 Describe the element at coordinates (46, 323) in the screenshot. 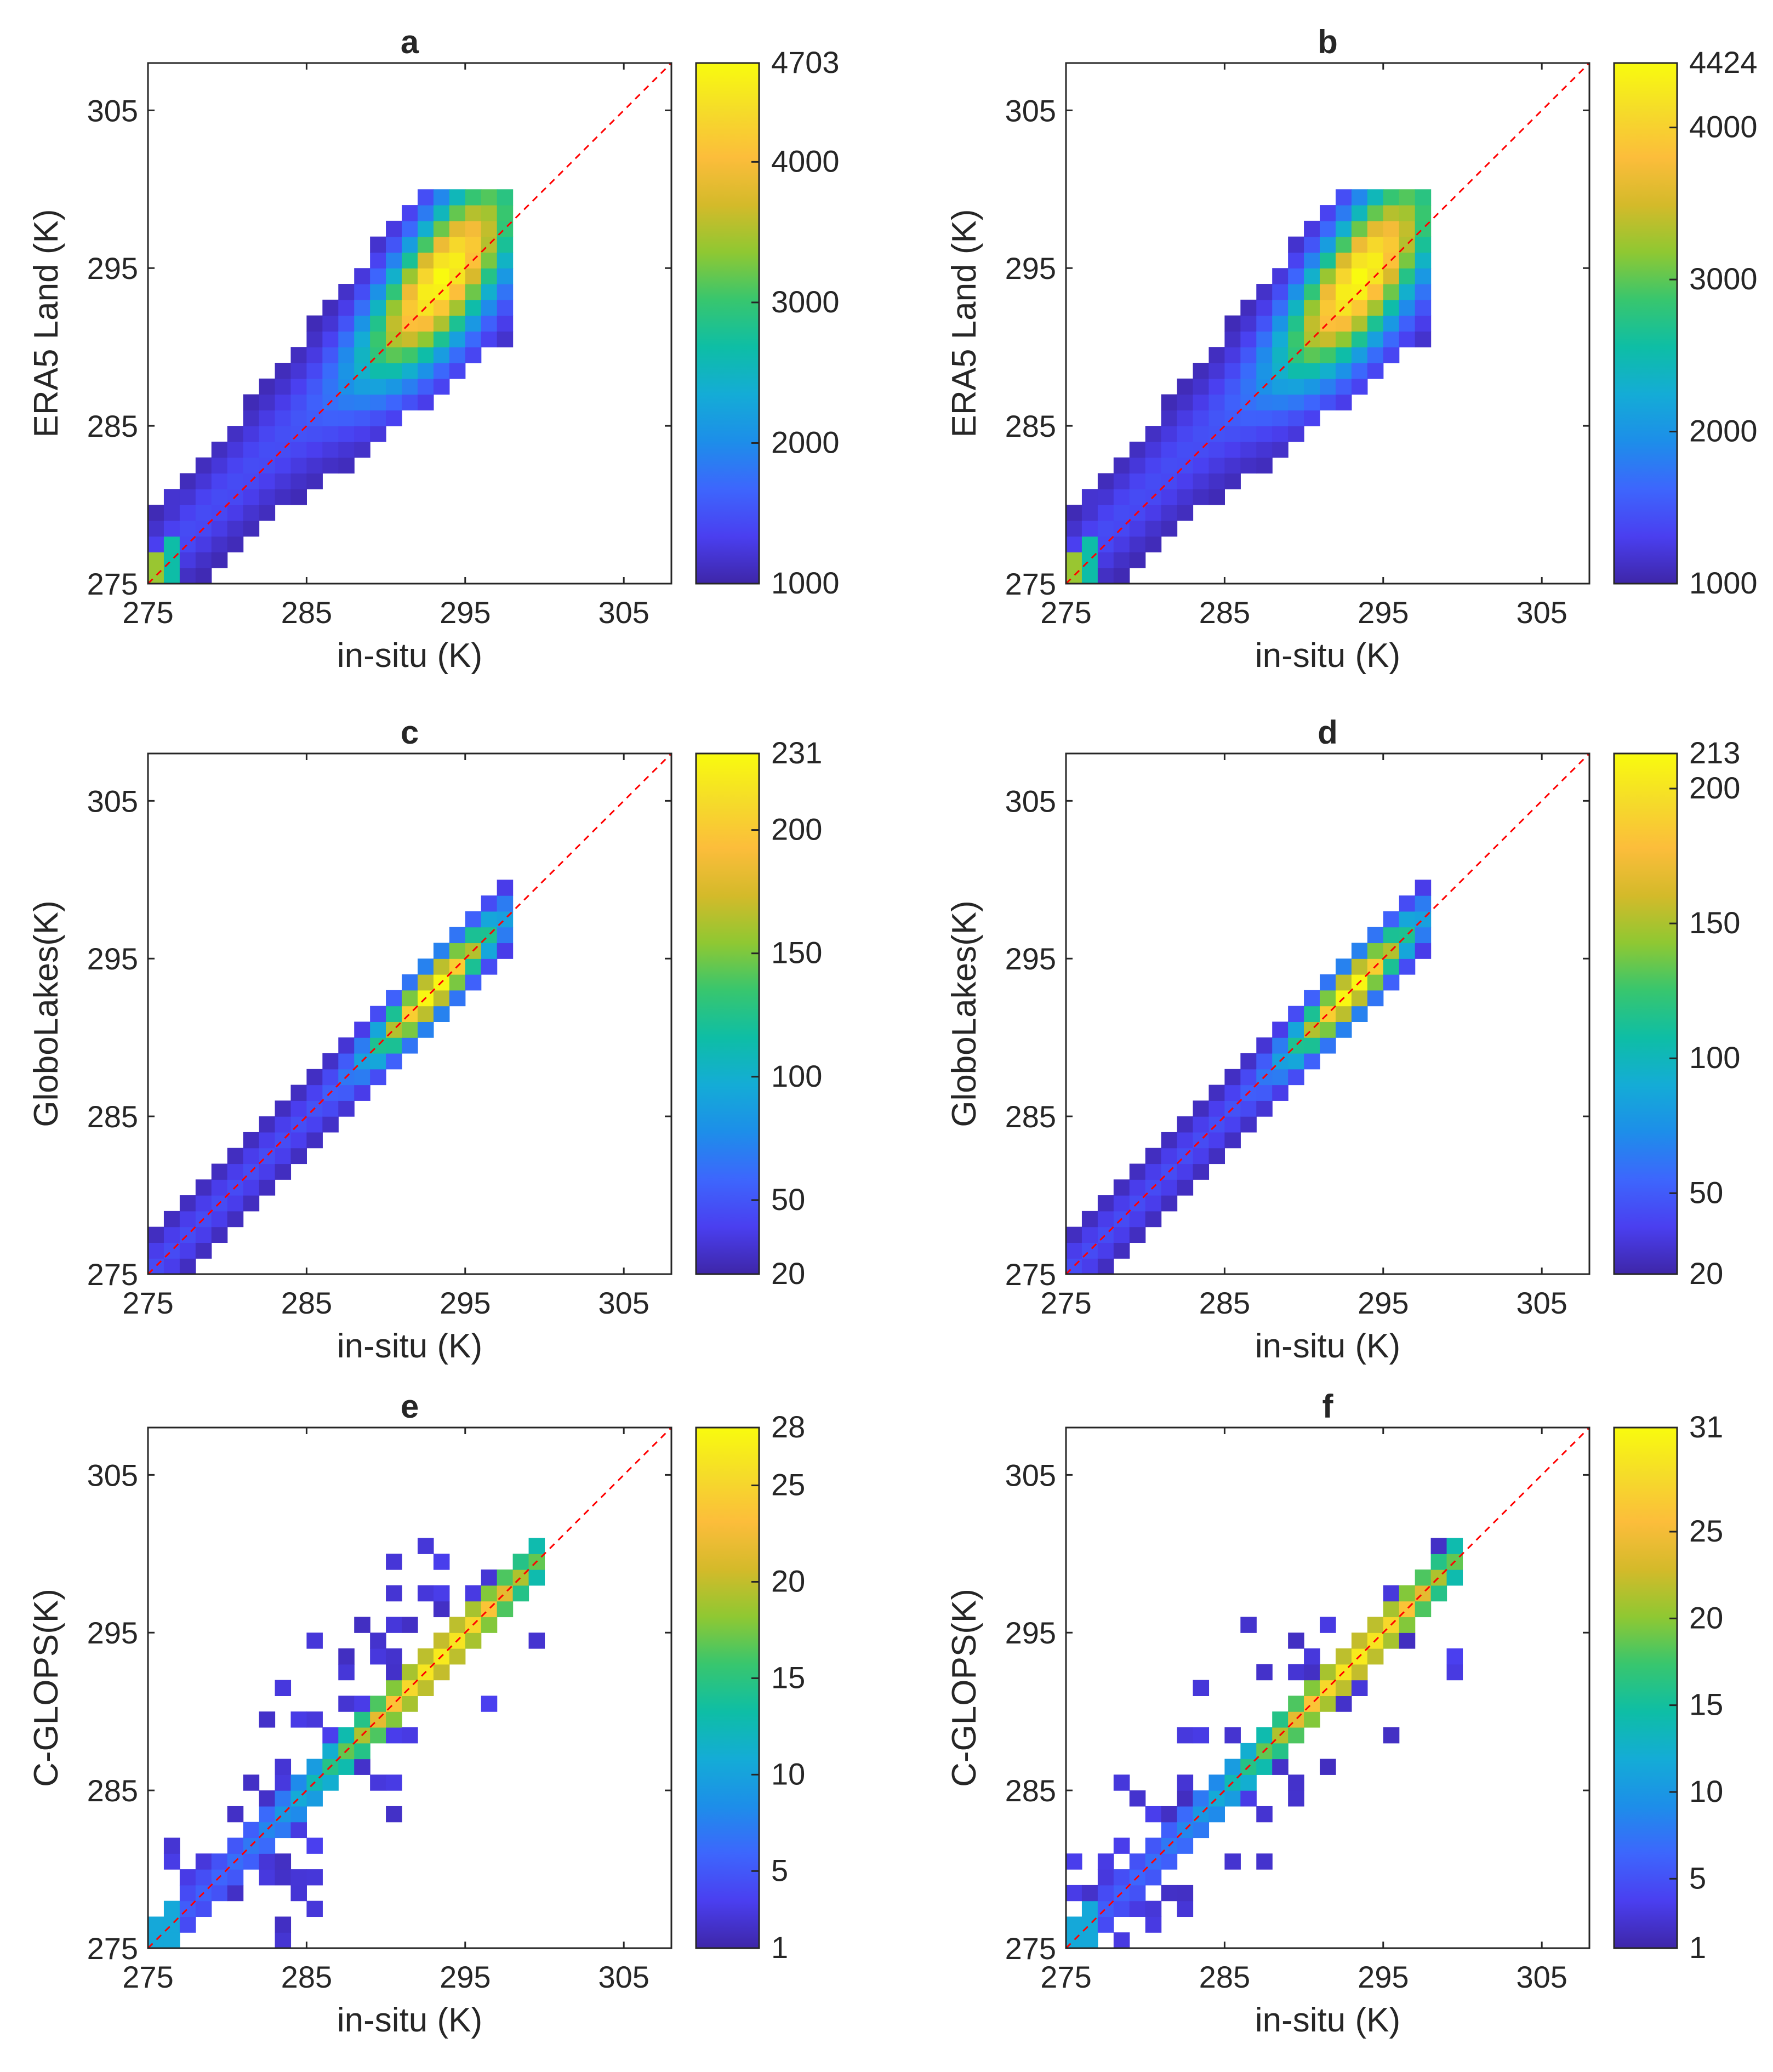

I see `y-axis-label: ERA5 Land (K)` at that location.